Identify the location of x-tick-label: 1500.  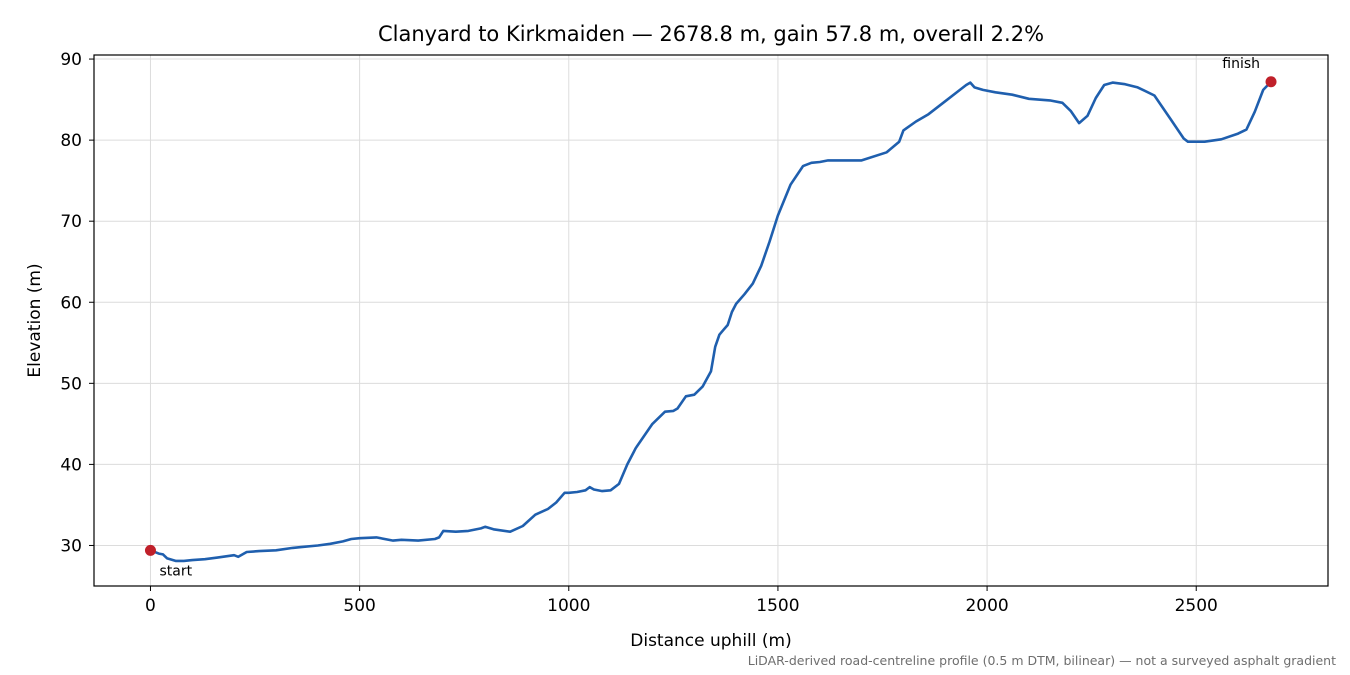
(777, 606).